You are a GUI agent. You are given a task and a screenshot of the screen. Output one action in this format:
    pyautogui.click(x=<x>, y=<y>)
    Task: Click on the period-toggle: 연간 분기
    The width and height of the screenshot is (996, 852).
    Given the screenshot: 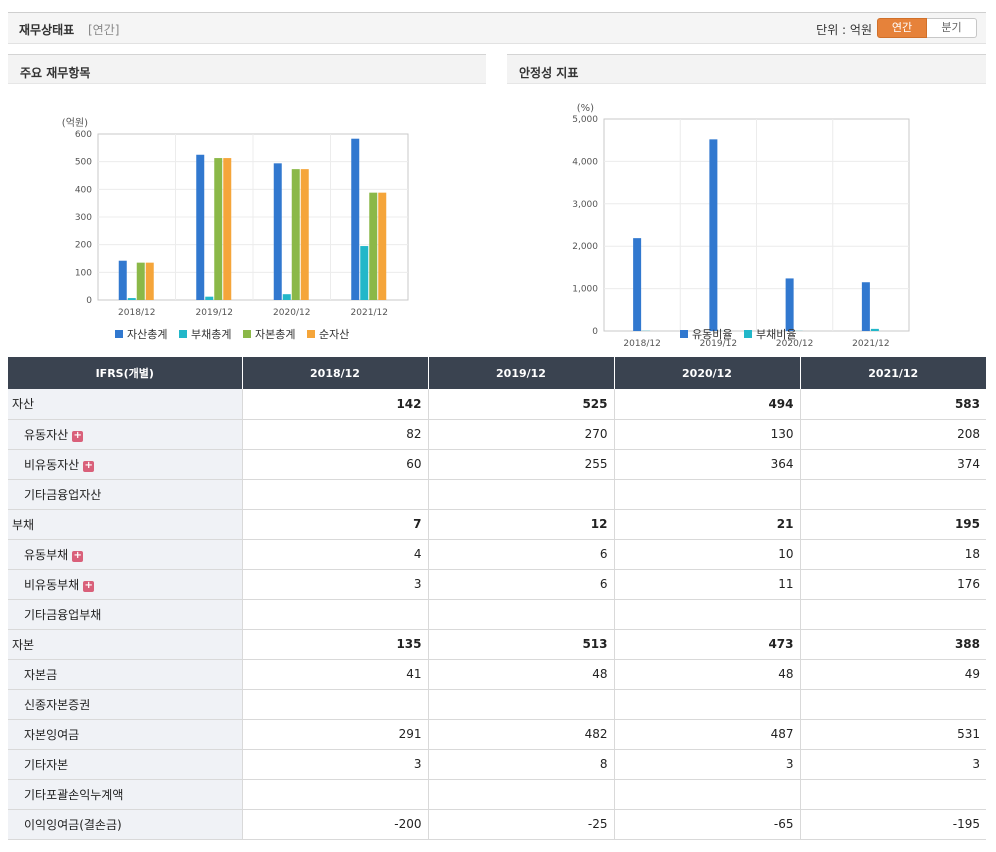 What is the action you would take?
    pyautogui.click(x=927, y=28)
    